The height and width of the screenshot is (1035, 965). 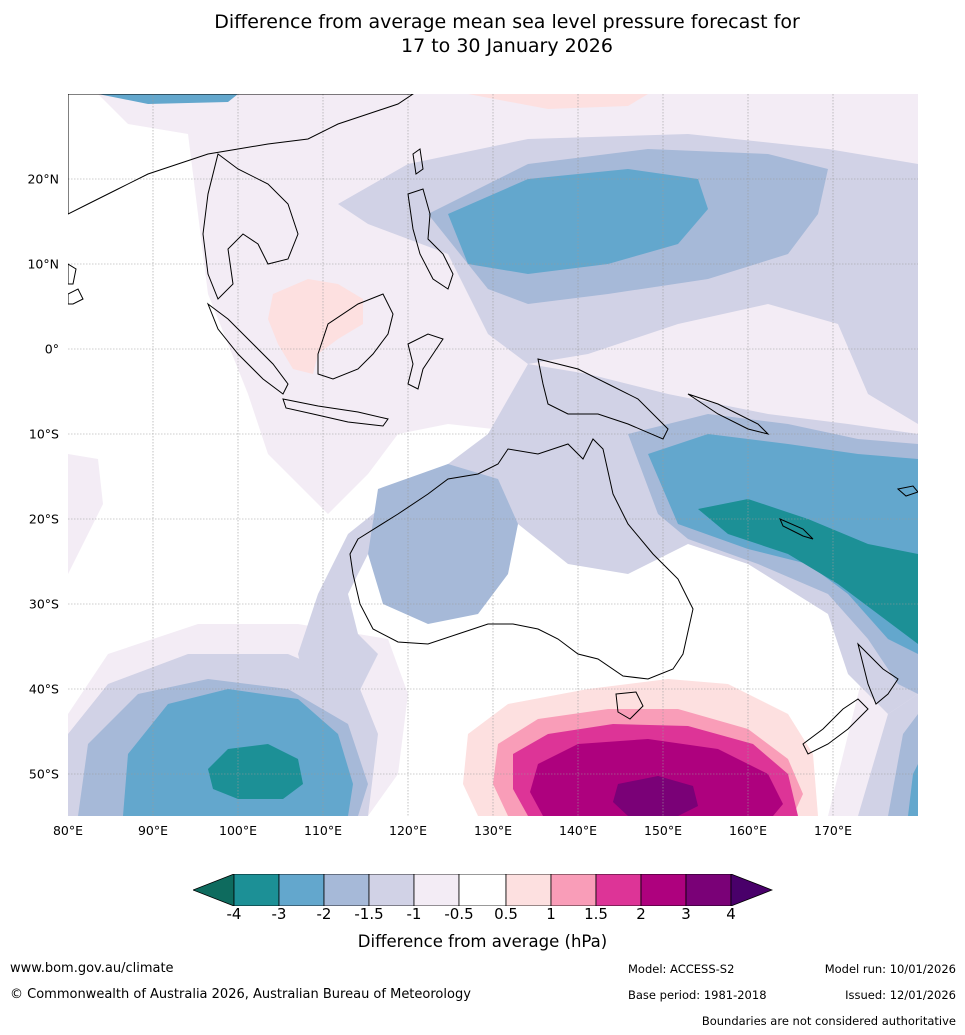 What do you see at coordinates (731, 914) in the screenshot?
I see `colorbar-tick: 4` at bounding box center [731, 914].